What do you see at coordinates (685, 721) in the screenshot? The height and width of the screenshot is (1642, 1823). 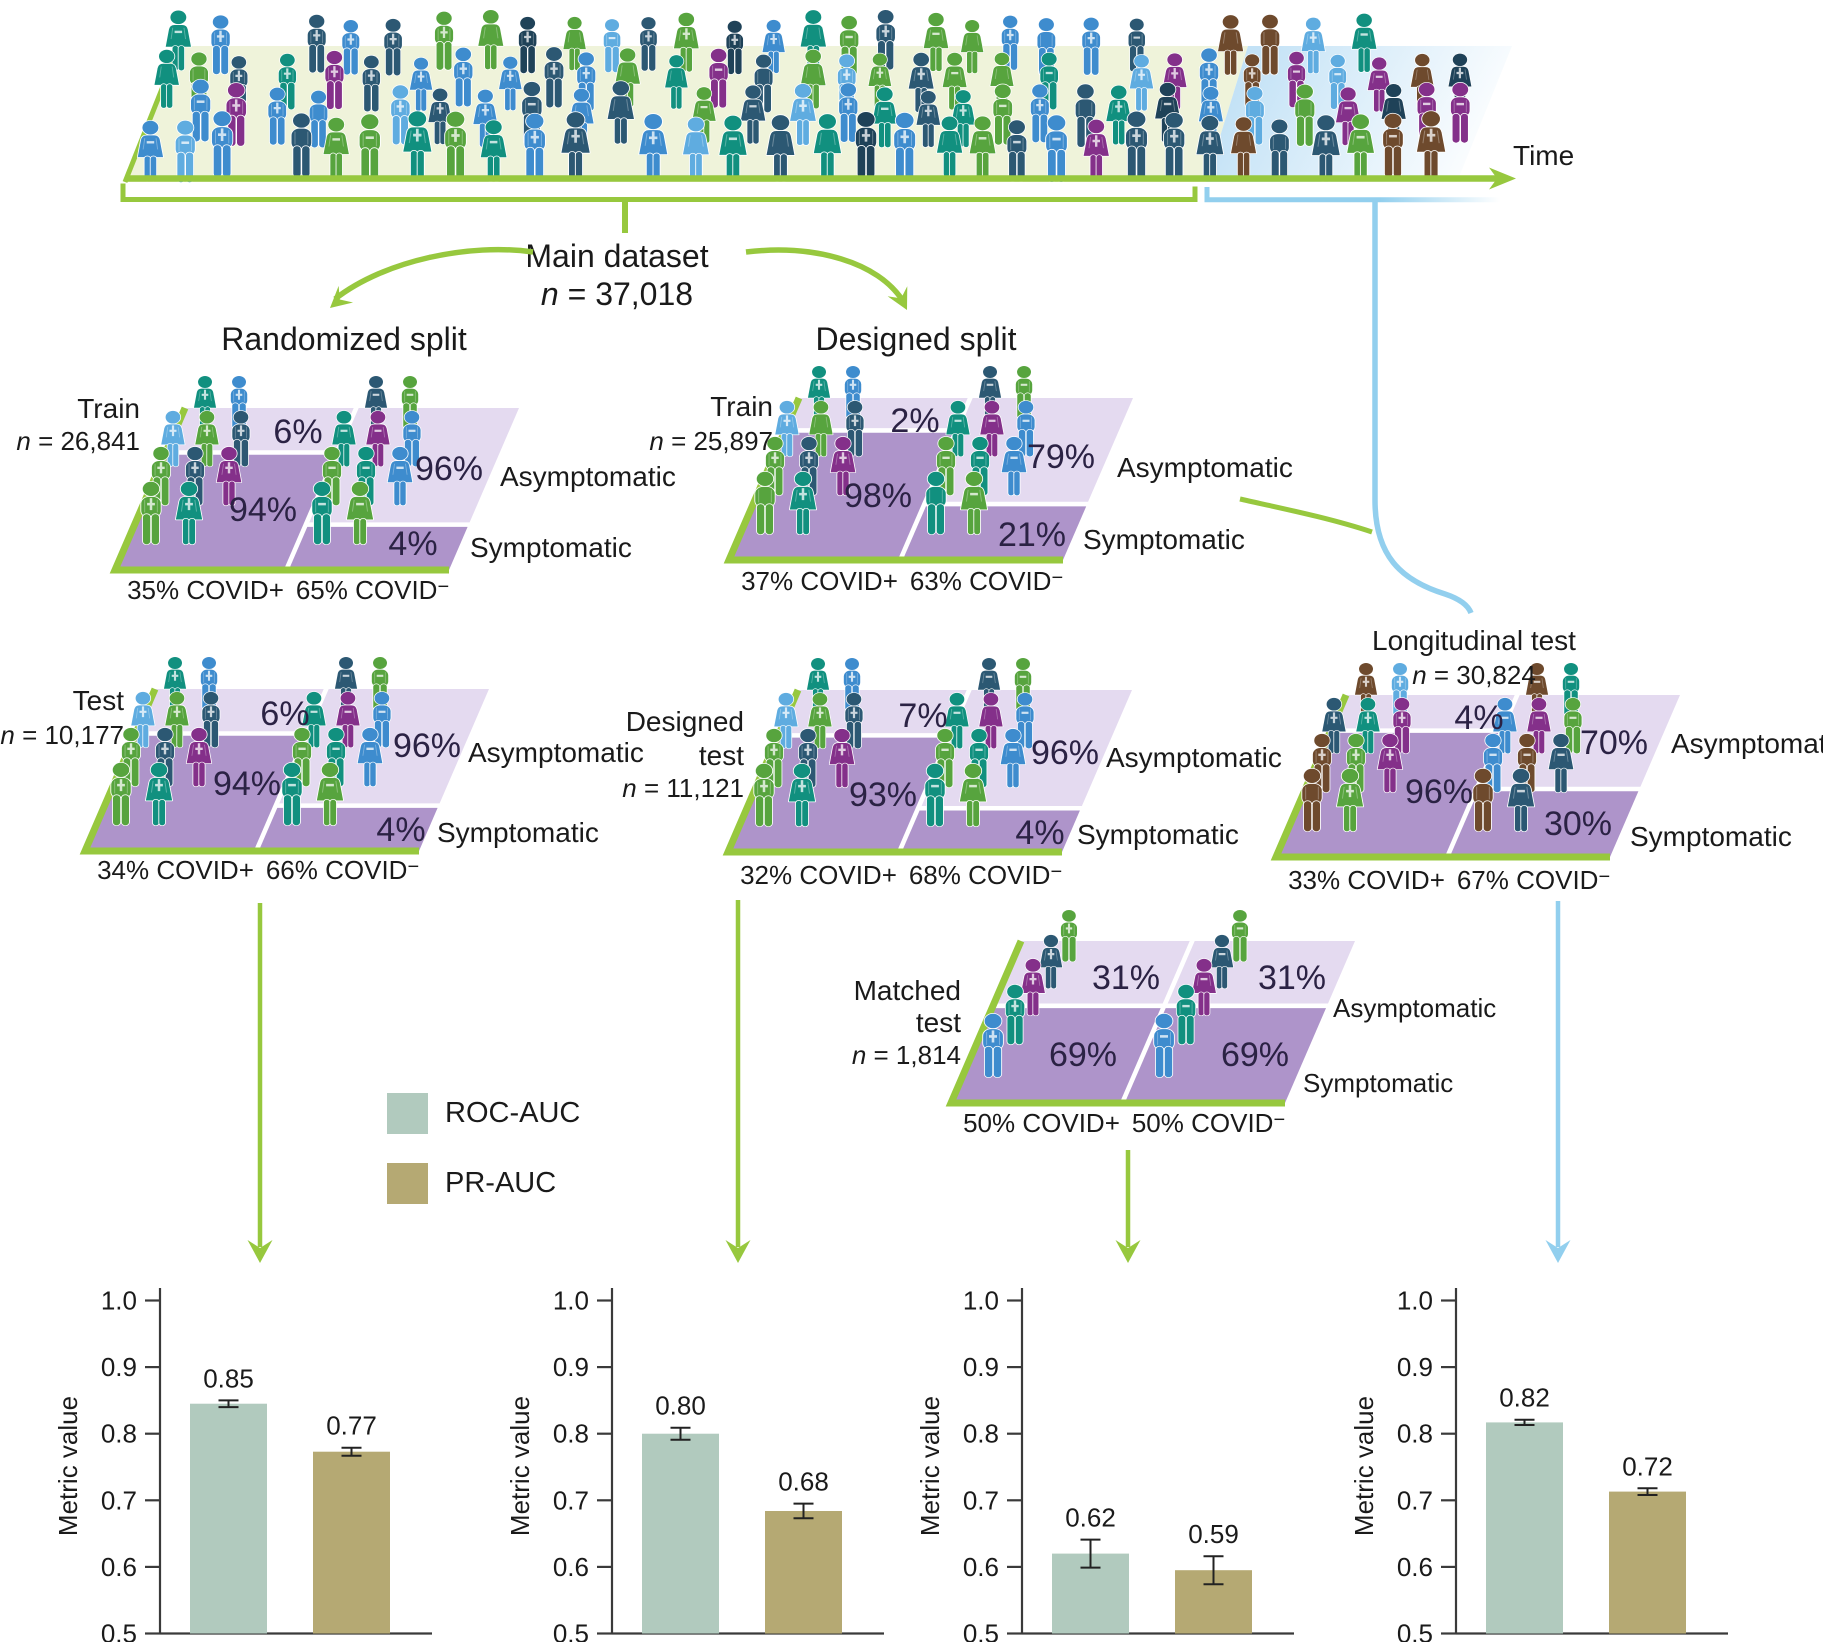 I see `svg-text: Designed` at bounding box center [685, 721].